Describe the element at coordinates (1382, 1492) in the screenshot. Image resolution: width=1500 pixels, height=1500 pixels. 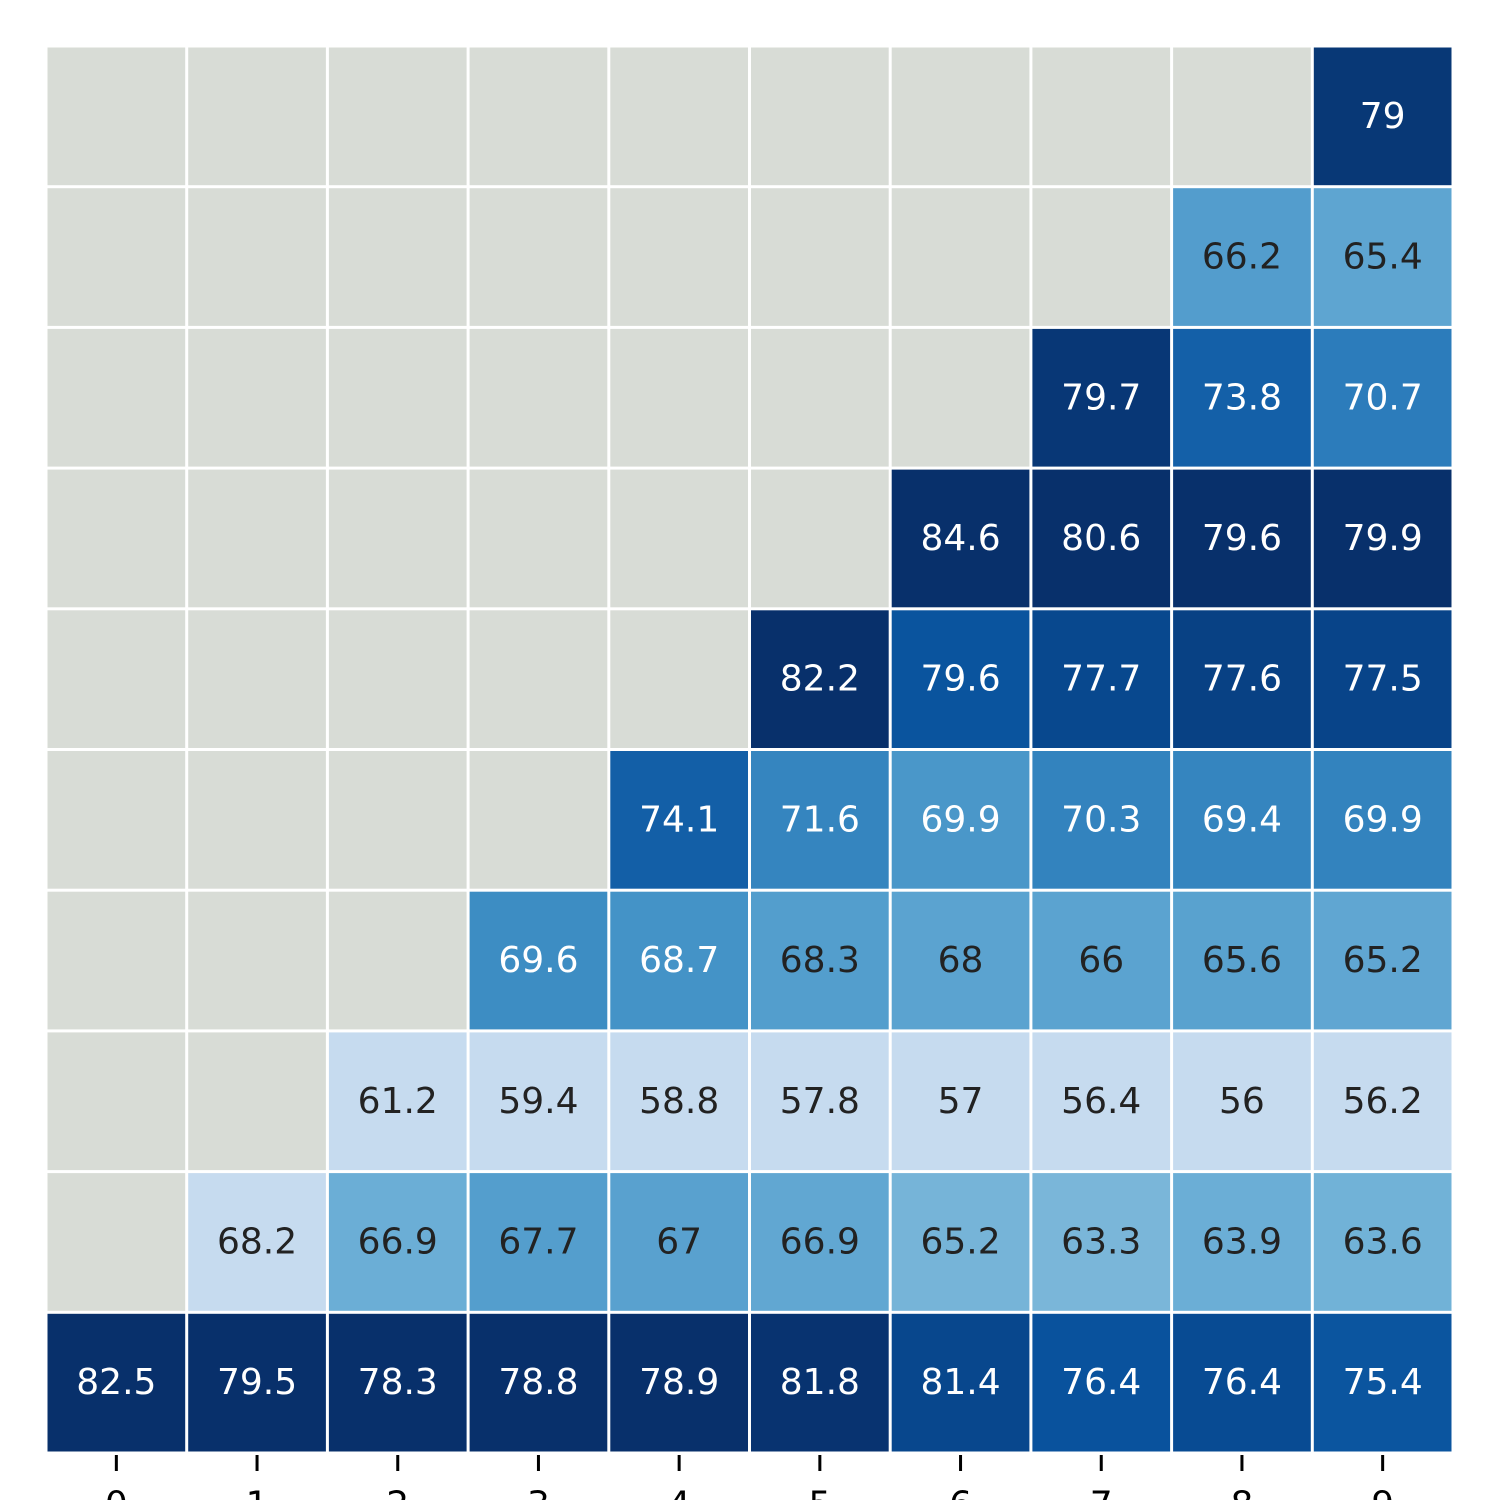
I see `x-tick-label: 9` at that location.